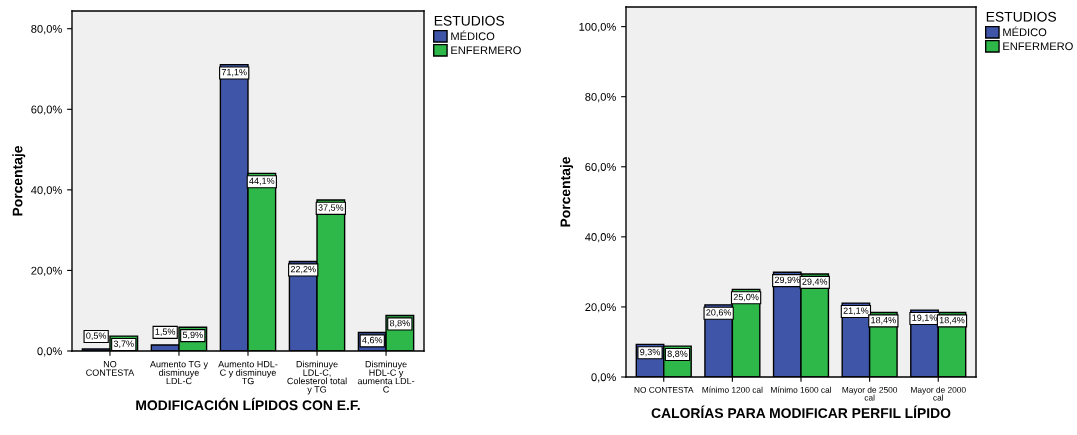 Image resolution: width=1077 pixels, height=435 pixels. What do you see at coordinates (248, 373) in the screenshot?
I see `x-tick-label: Aumento HDL- C y disminuye TG` at bounding box center [248, 373].